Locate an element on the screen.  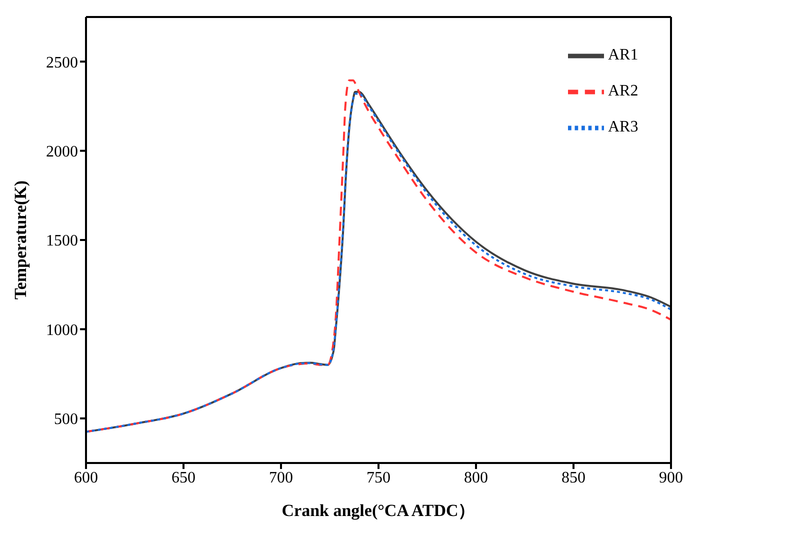
legend-label: AR3 is located at coordinates (623, 127).